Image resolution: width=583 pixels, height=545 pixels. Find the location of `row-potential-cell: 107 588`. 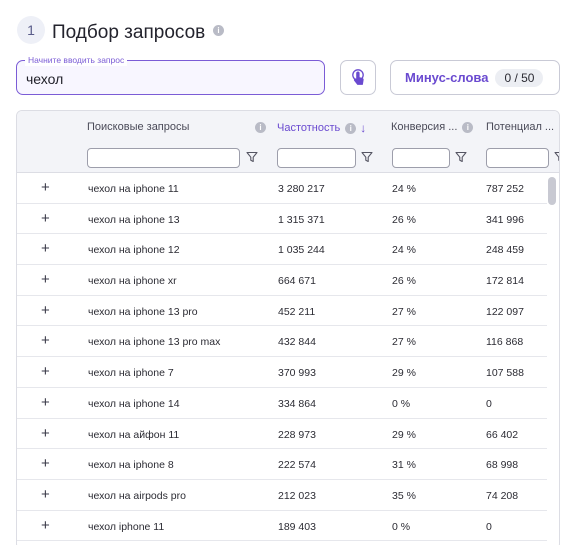

row-potential-cell: 107 588 is located at coordinates (505, 373).